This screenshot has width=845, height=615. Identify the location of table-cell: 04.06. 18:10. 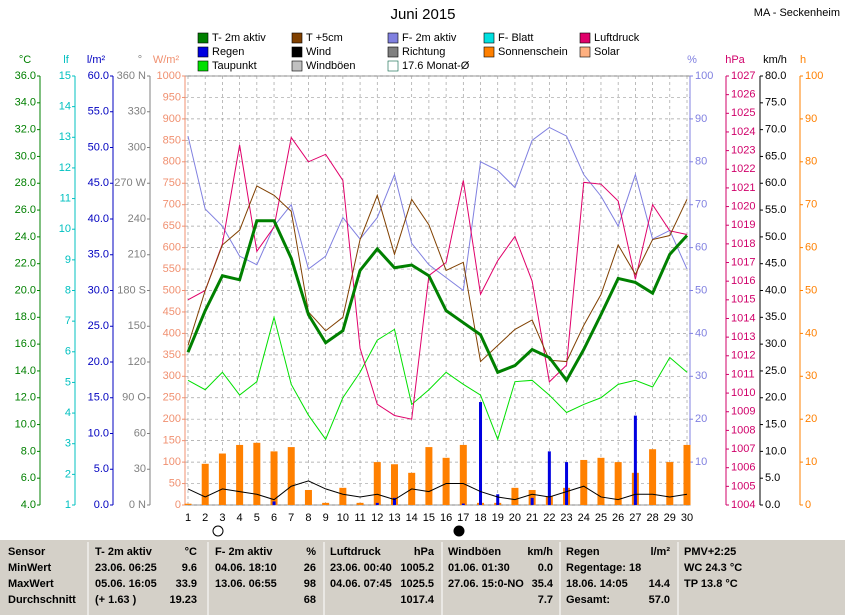
(246, 568).